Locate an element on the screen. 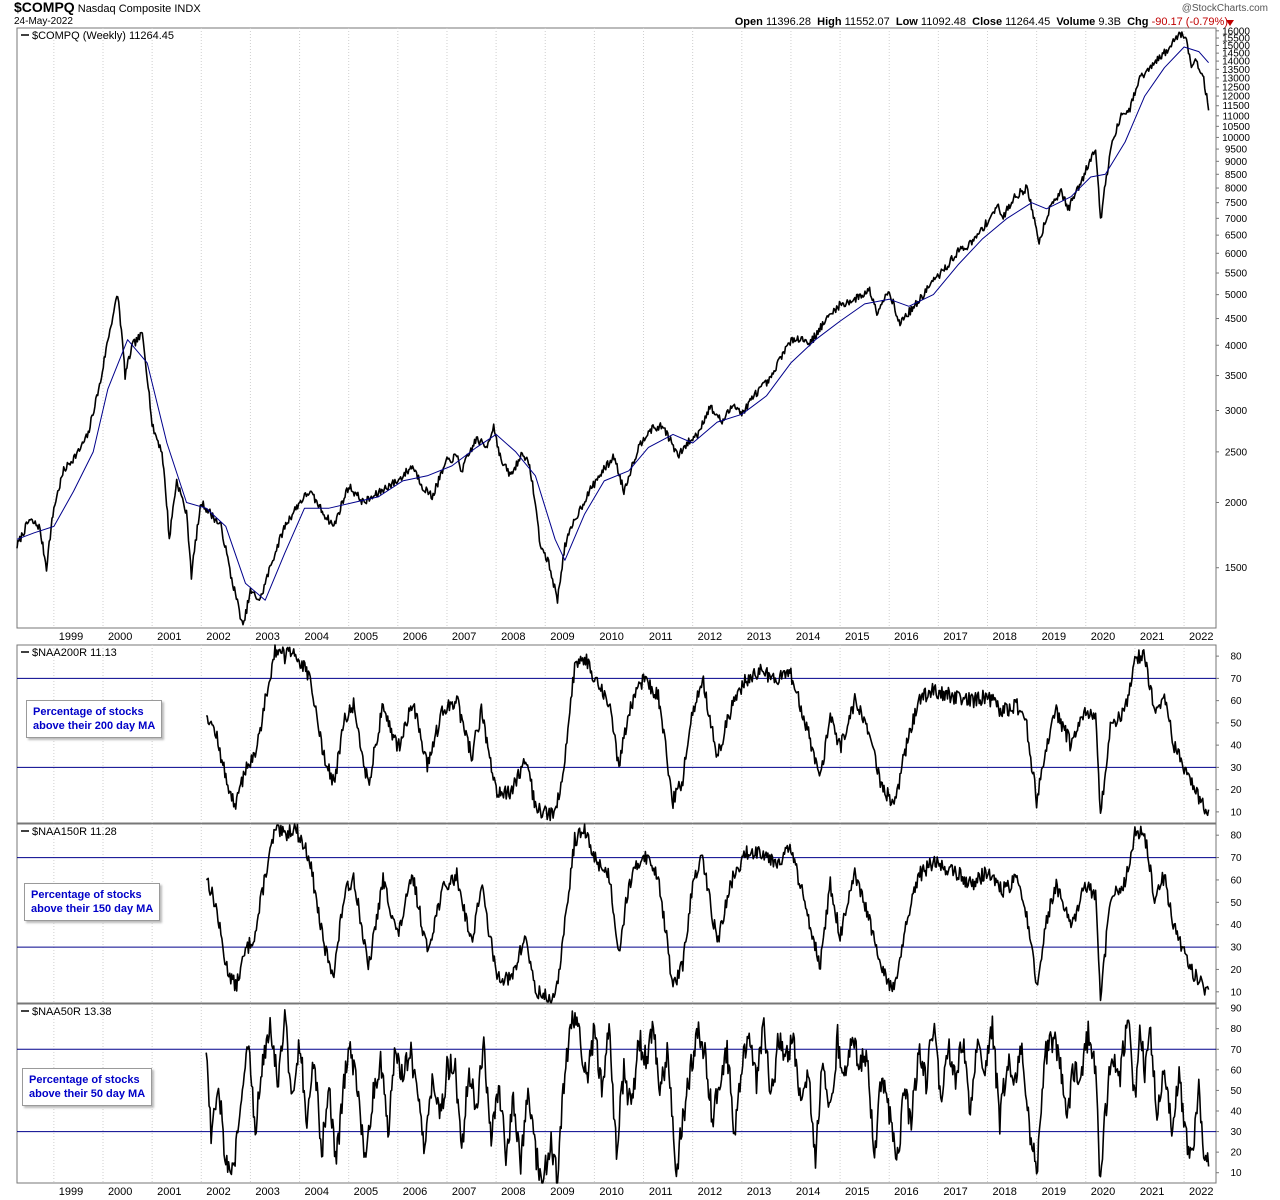 The height and width of the screenshot is (1200, 1280). panel-3-x-tick-label: 2009 is located at coordinates (562, 1192).